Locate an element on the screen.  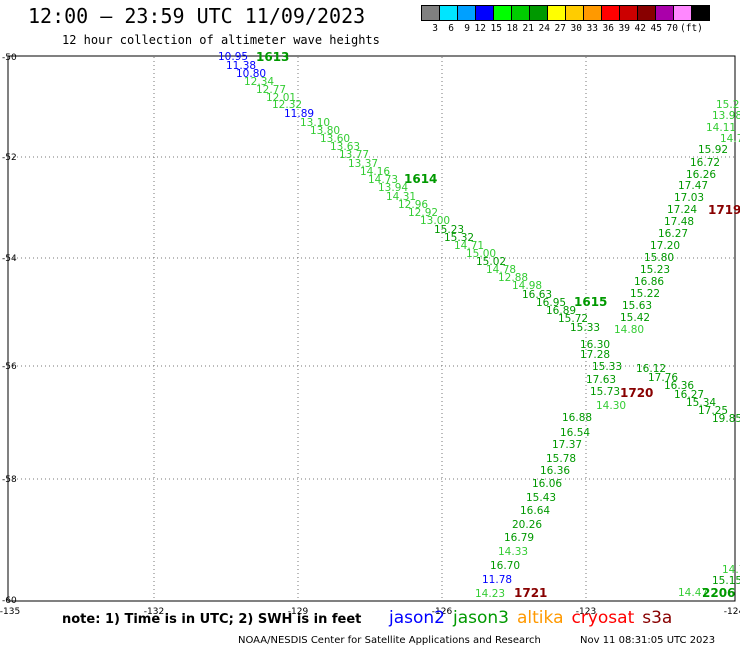
track-label: 1614 is located at coordinates (420, 179).